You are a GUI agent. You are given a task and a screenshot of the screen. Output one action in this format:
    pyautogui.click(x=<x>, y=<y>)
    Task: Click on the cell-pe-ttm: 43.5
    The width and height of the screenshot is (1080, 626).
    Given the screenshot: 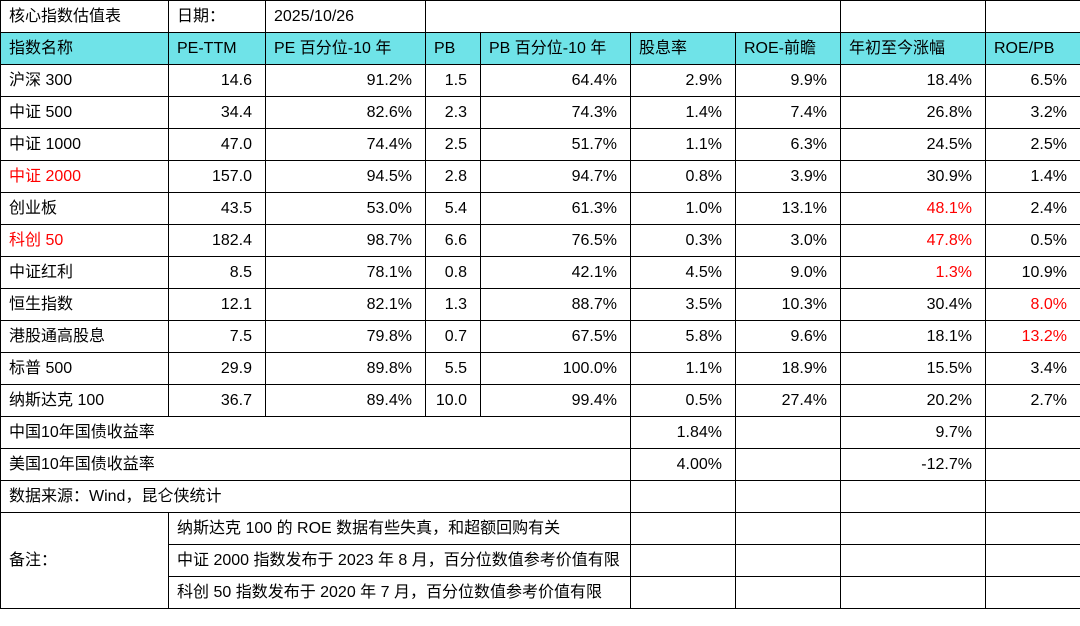 What is the action you would take?
    pyautogui.click(x=217, y=208)
    